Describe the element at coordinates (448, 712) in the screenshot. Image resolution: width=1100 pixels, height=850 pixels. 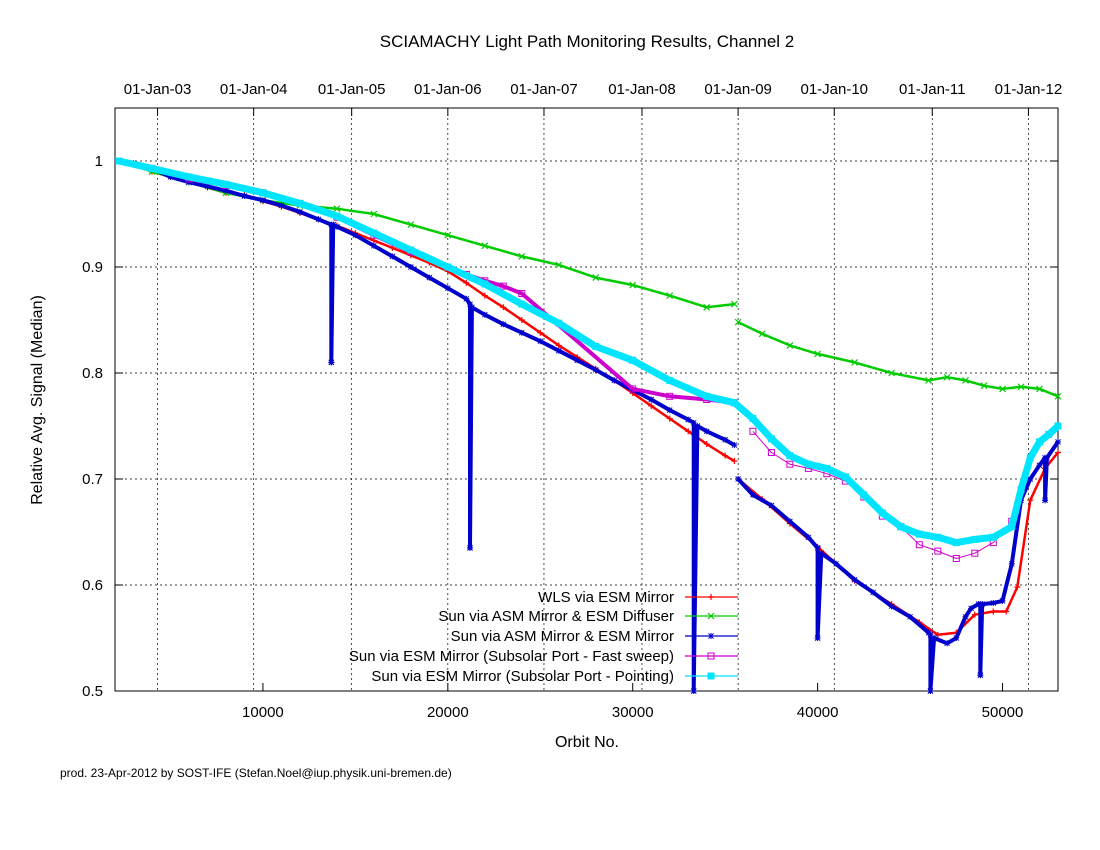
I see `x-tick-label: 20000` at that location.